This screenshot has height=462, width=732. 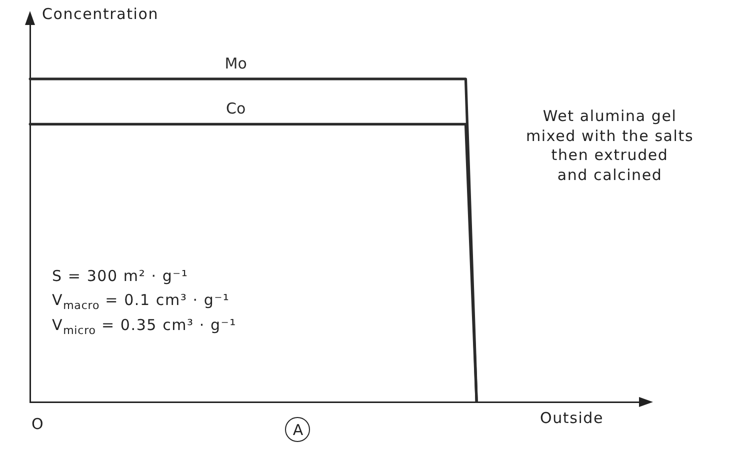 I want to click on x-axis-title: Outside, so click(x=572, y=418).